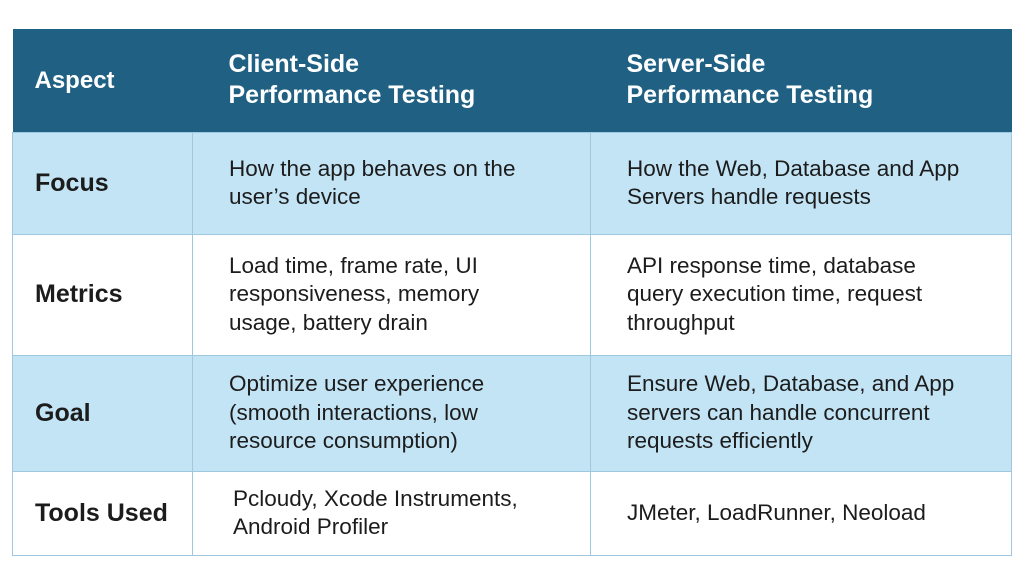  What do you see at coordinates (102, 294) in the screenshot?
I see `aspect-cell: Metrics` at bounding box center [102, 294].